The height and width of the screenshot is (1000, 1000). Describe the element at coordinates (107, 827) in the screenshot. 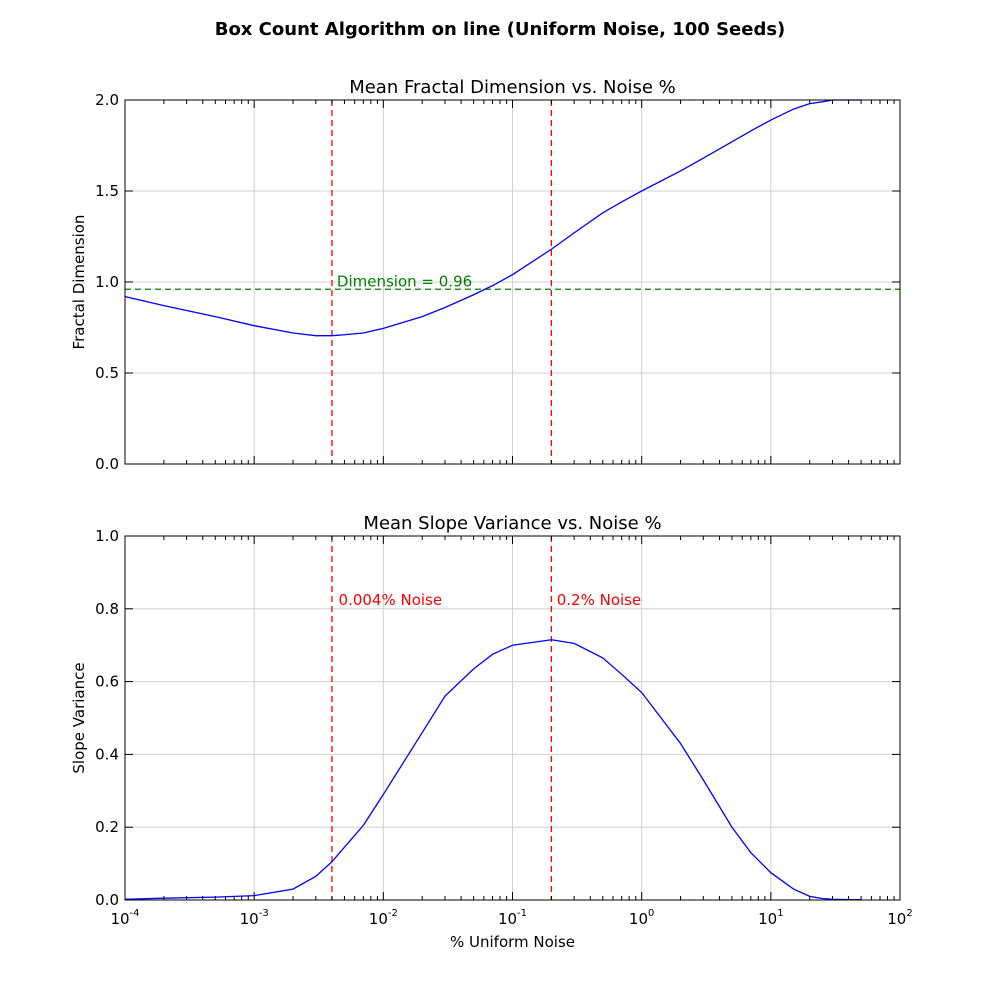

I see `y-tick-label: 0.2` at that location.